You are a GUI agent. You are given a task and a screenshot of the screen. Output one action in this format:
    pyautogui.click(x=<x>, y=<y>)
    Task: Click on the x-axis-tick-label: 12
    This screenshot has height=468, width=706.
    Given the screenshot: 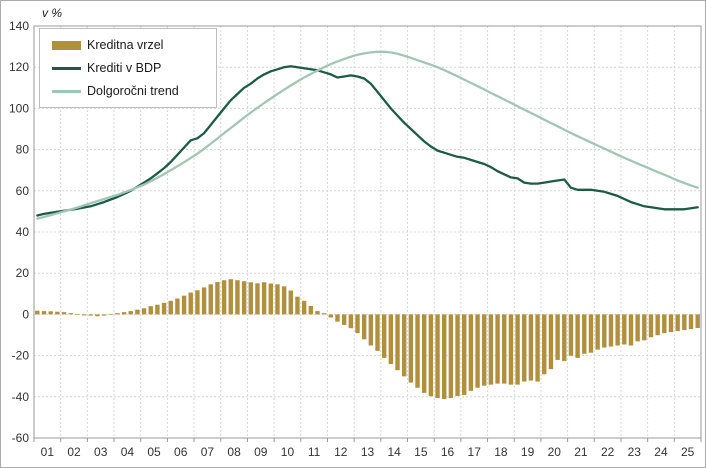 What is the action you would take?
    pyautogui.click(x=341, y=452)
    